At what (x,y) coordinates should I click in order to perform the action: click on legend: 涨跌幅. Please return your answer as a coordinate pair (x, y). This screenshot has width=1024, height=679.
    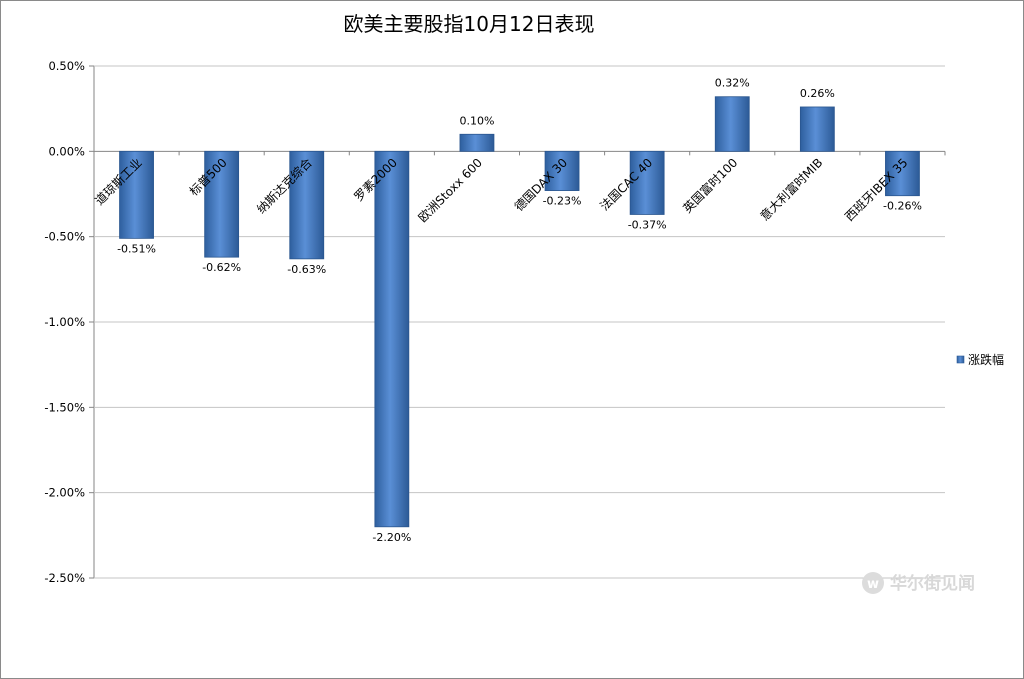
    Looking at the image, I should click on (980, 359).